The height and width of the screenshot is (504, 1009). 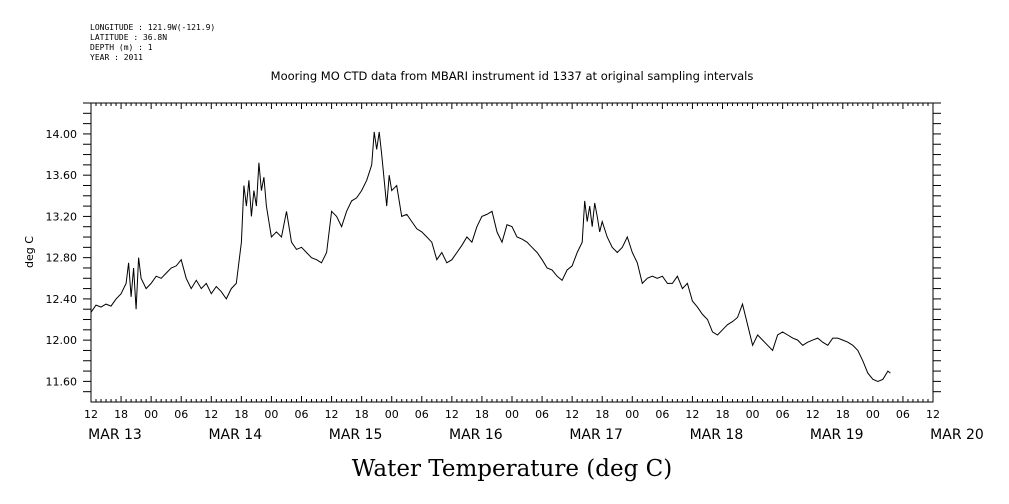 I want to click on y-tick-label: 12.00, so click(x=62, y=340).